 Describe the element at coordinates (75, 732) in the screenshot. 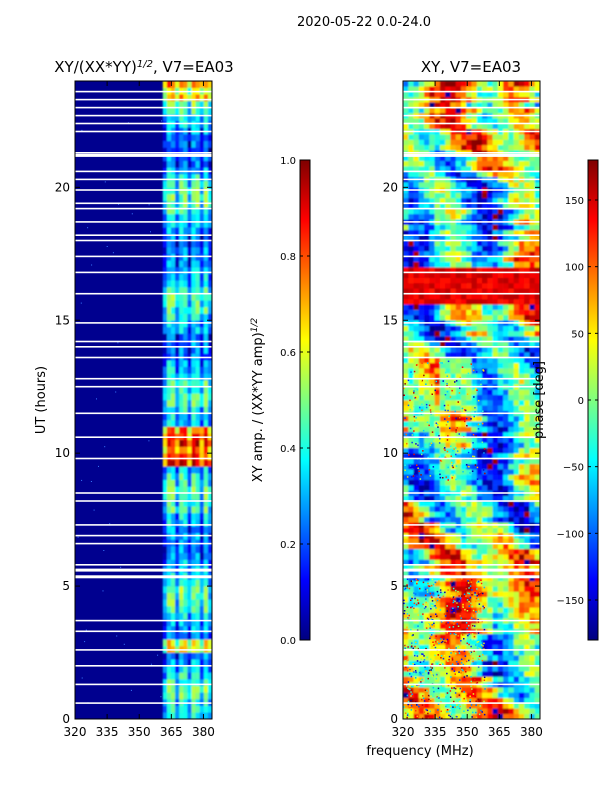

I see `x-tick-label: 320` at that location.